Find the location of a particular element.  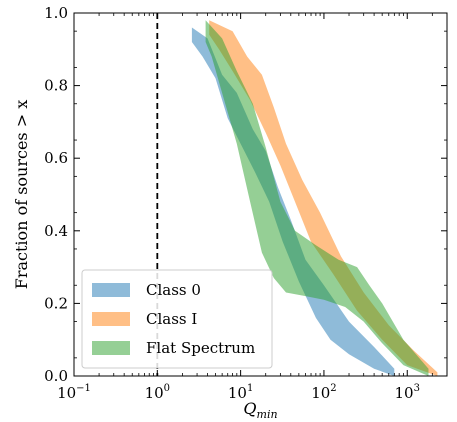

x-axis-label: Qmin is located at coordinates (260, 410).